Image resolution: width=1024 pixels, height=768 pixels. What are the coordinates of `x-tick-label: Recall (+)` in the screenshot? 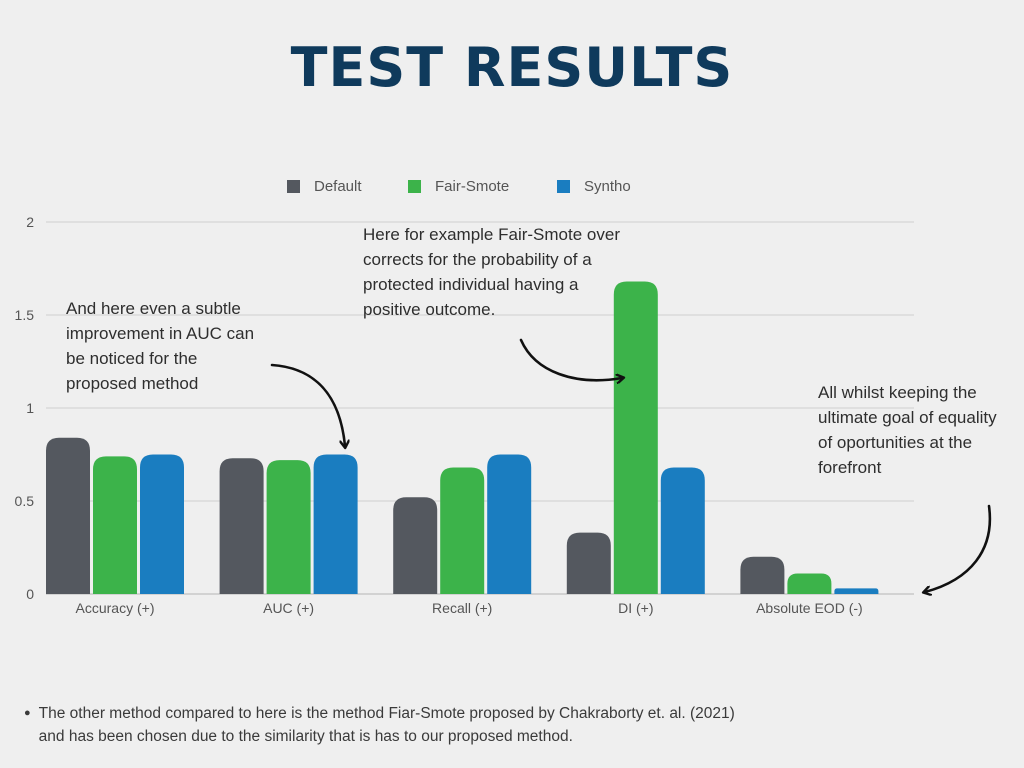 It's located at (462, 608).